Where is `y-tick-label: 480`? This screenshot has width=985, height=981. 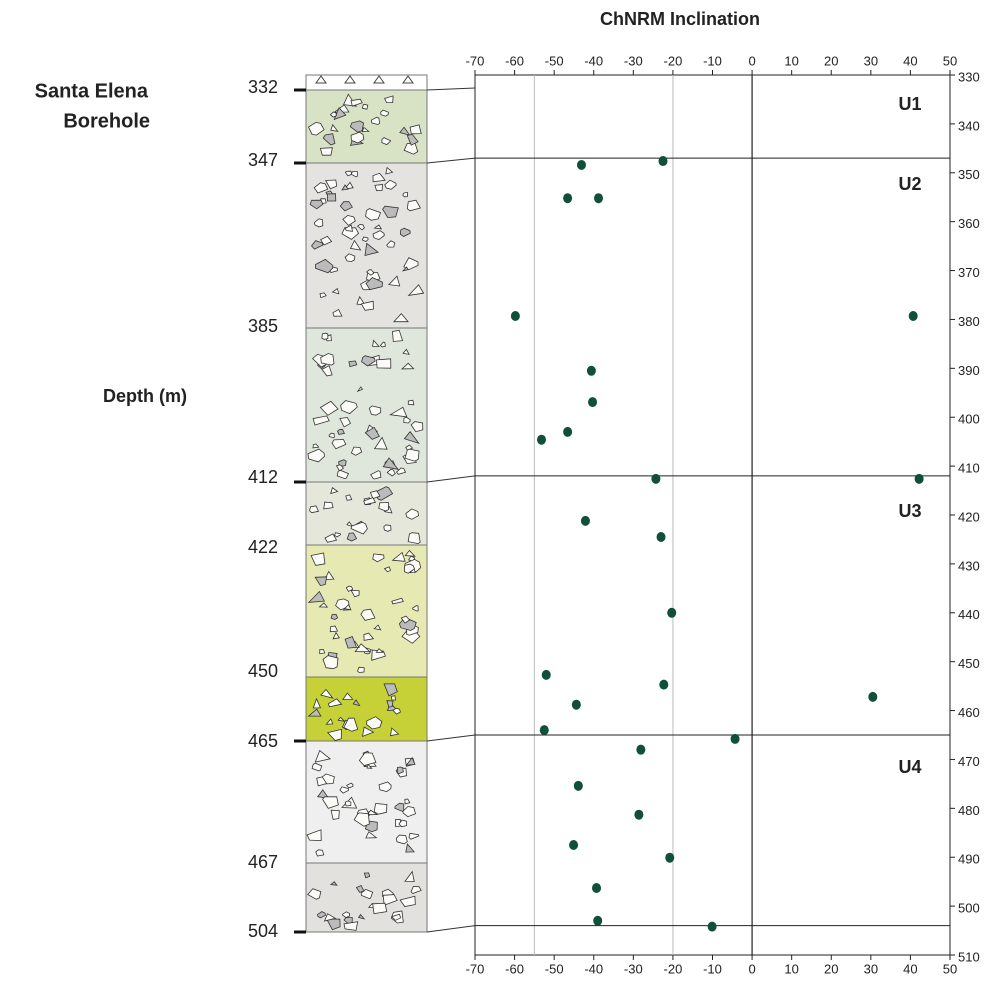 y-tick-label: 480 is located at coordinates (969, 810).